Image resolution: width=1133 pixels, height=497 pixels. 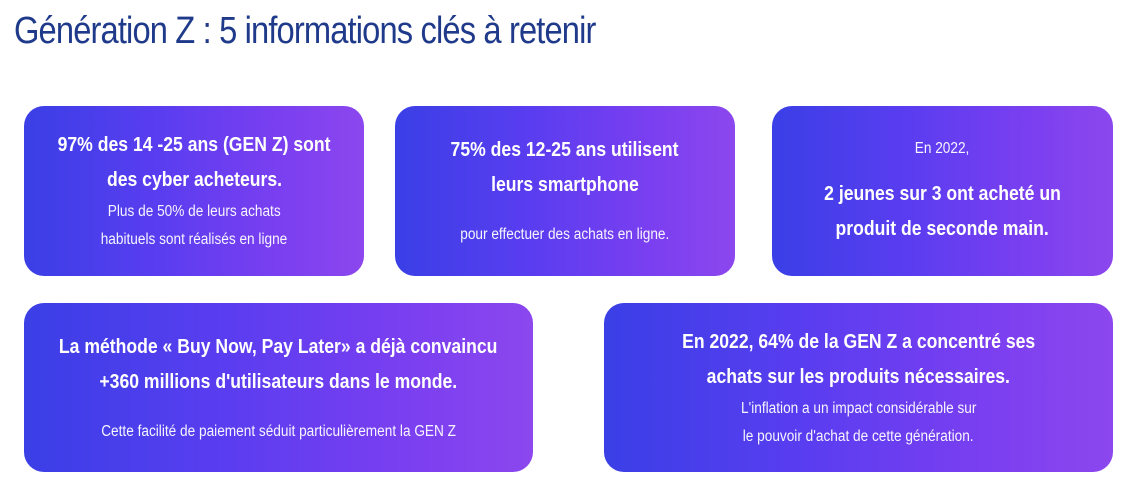 What do you see at coordinates (194, 145) in the screenshot?
I see `card-headline-line: 97% des 14 -25 ans (GEN Z) sont` at bounding box center [194, 145].